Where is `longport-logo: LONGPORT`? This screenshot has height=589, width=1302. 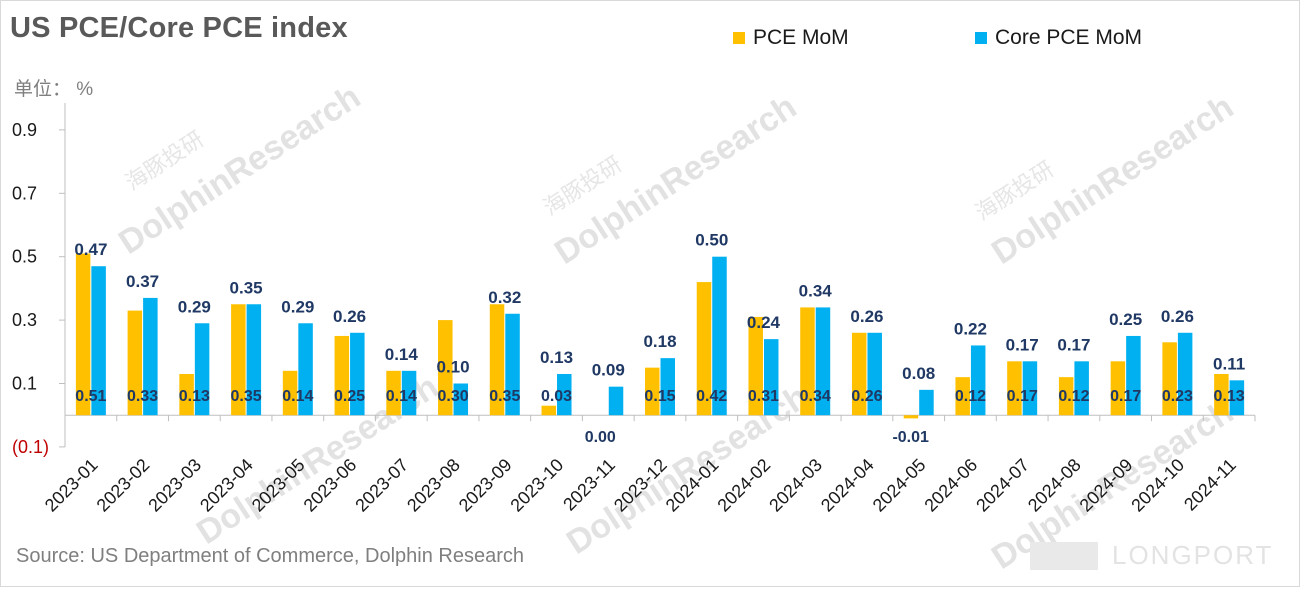
longport-logo: LONGPORT is located at coordinates (1151, 555).